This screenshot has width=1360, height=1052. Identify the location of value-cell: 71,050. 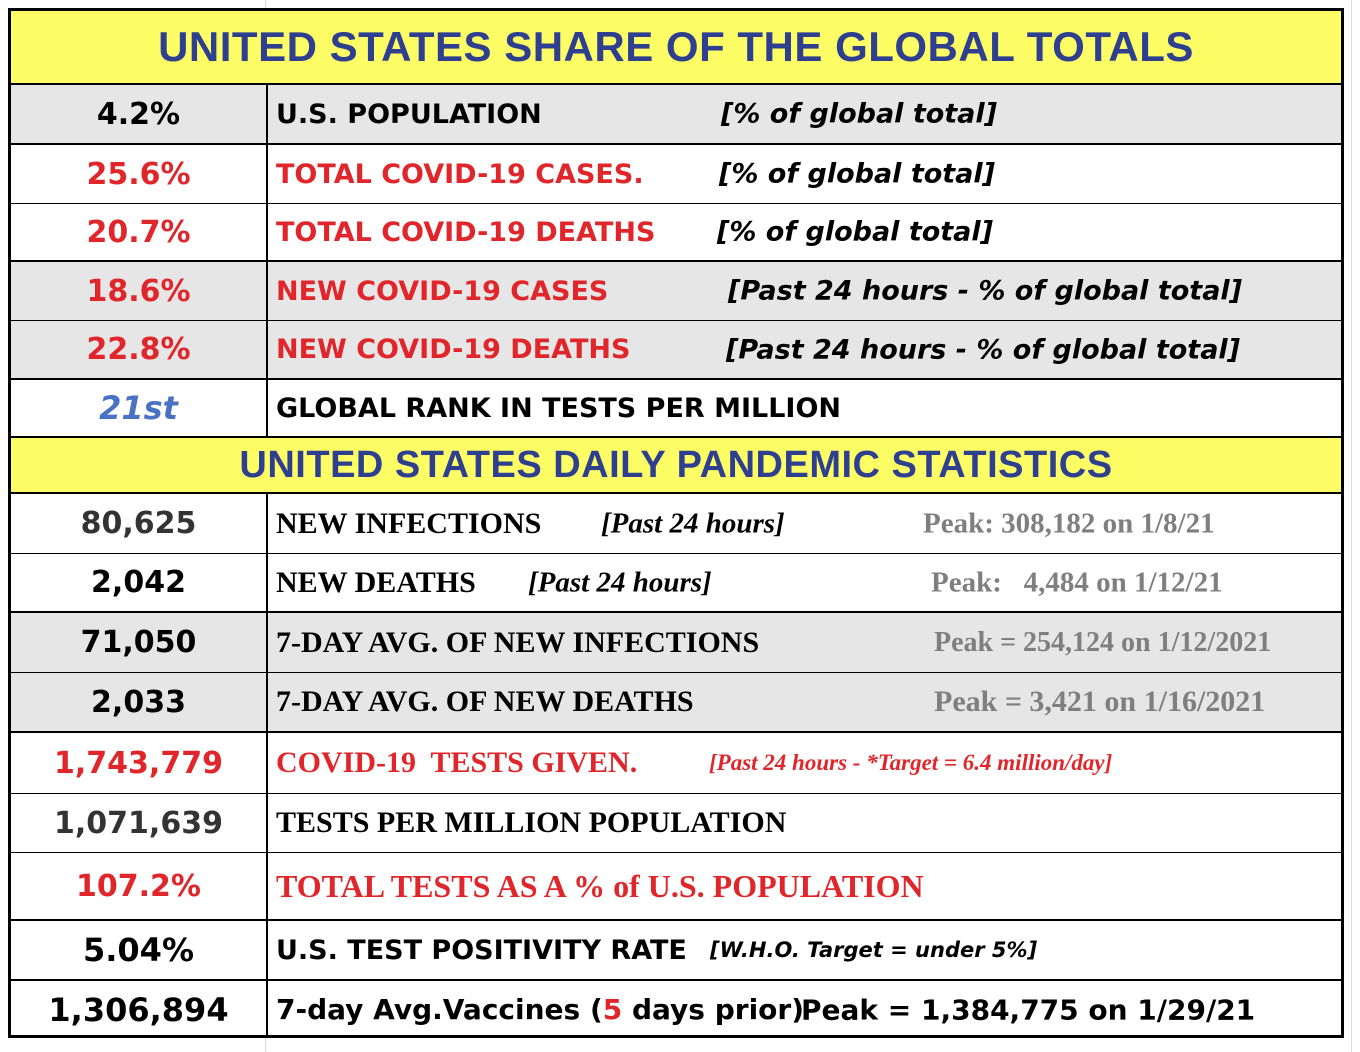
(139, 642).